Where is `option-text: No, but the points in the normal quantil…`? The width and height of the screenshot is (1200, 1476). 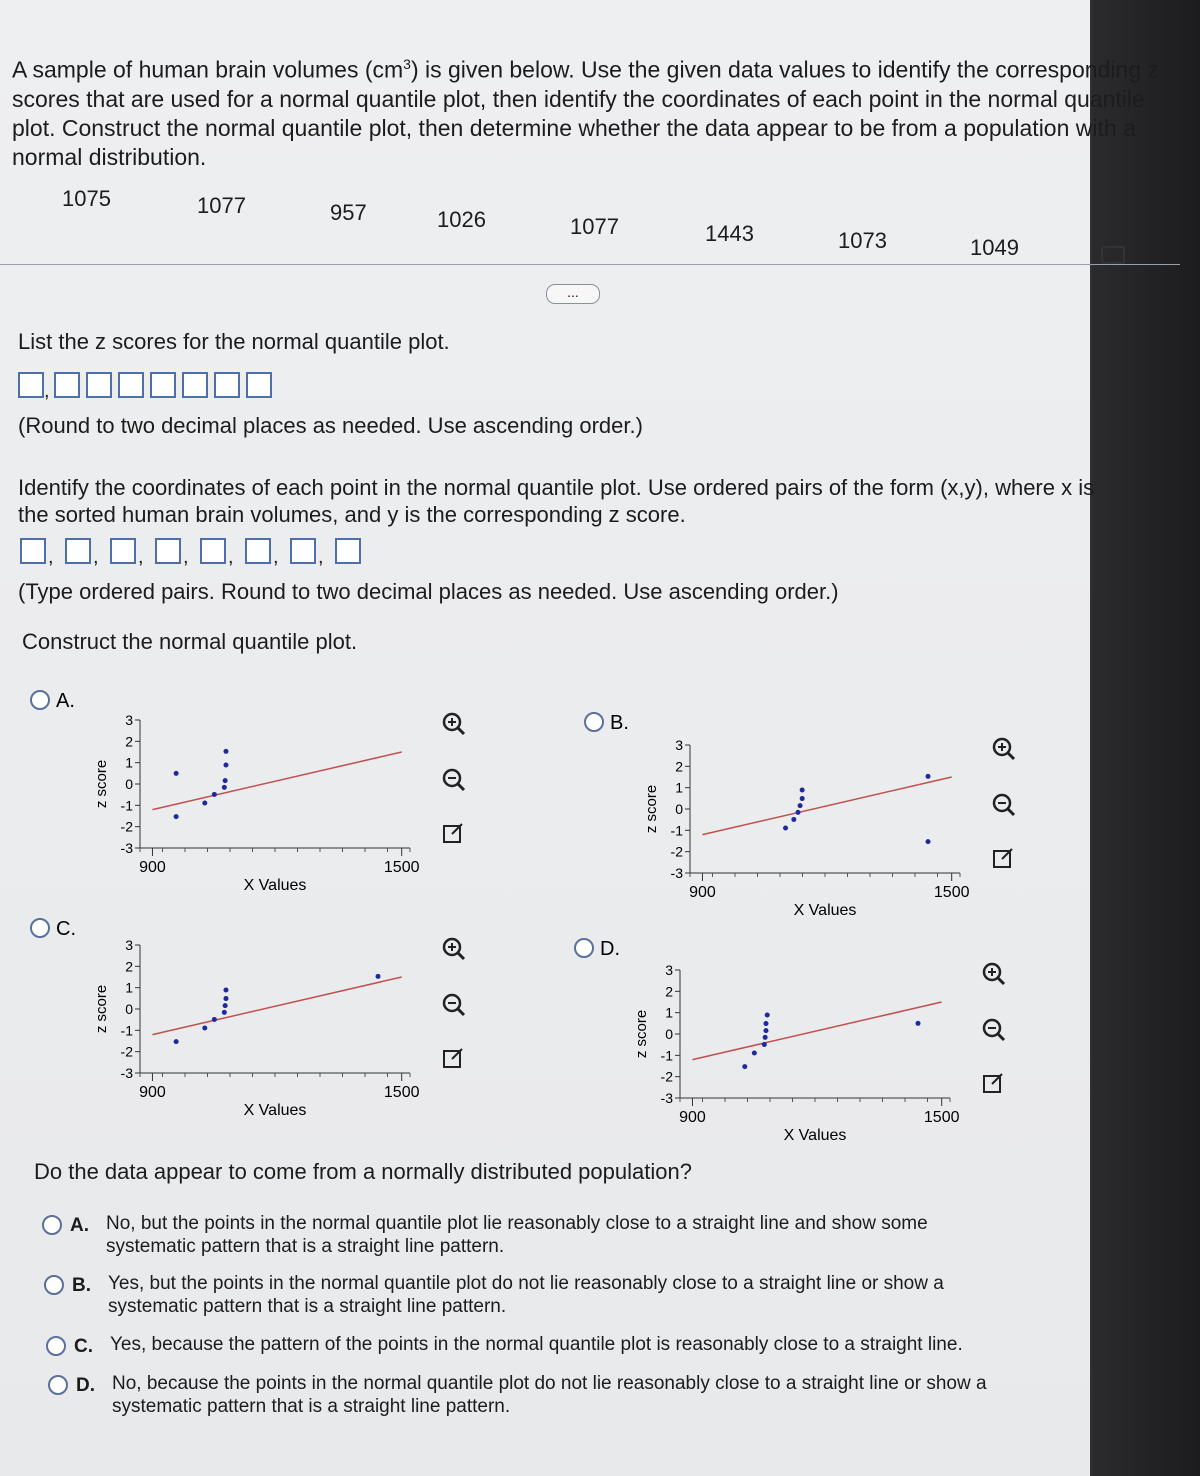 option-text: No, but the points in the normal quantil… is located at coordinates (517, 1235).